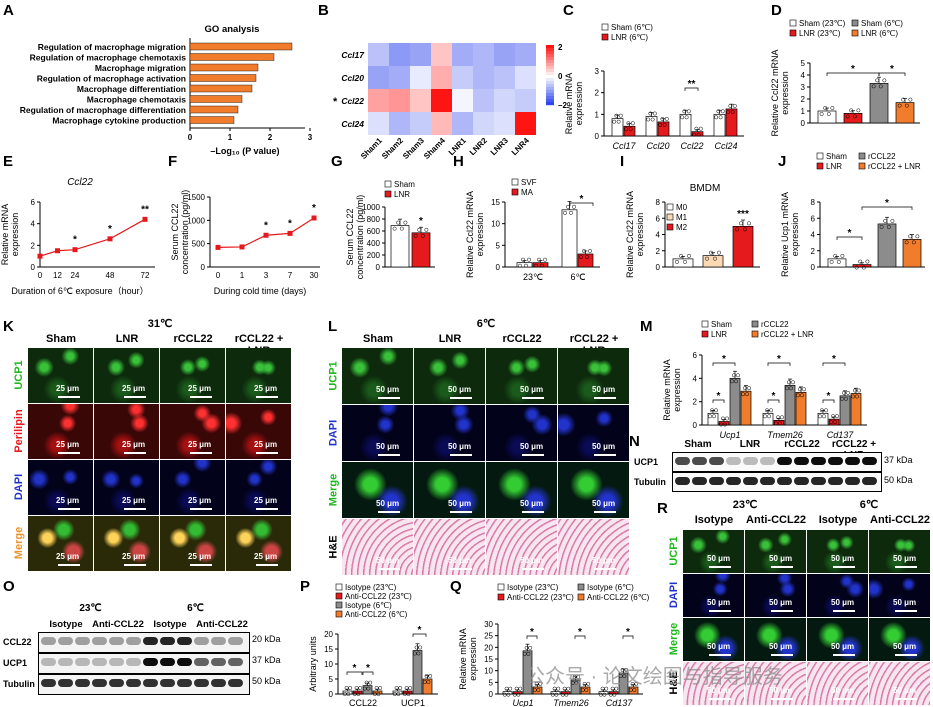 The height and width of the screenshot is (707, 933). Describe the element at coordinates (785, 234) in the screenshot. I see `j-ylabel-0: Relative Ucp1 mRNA` at that location.